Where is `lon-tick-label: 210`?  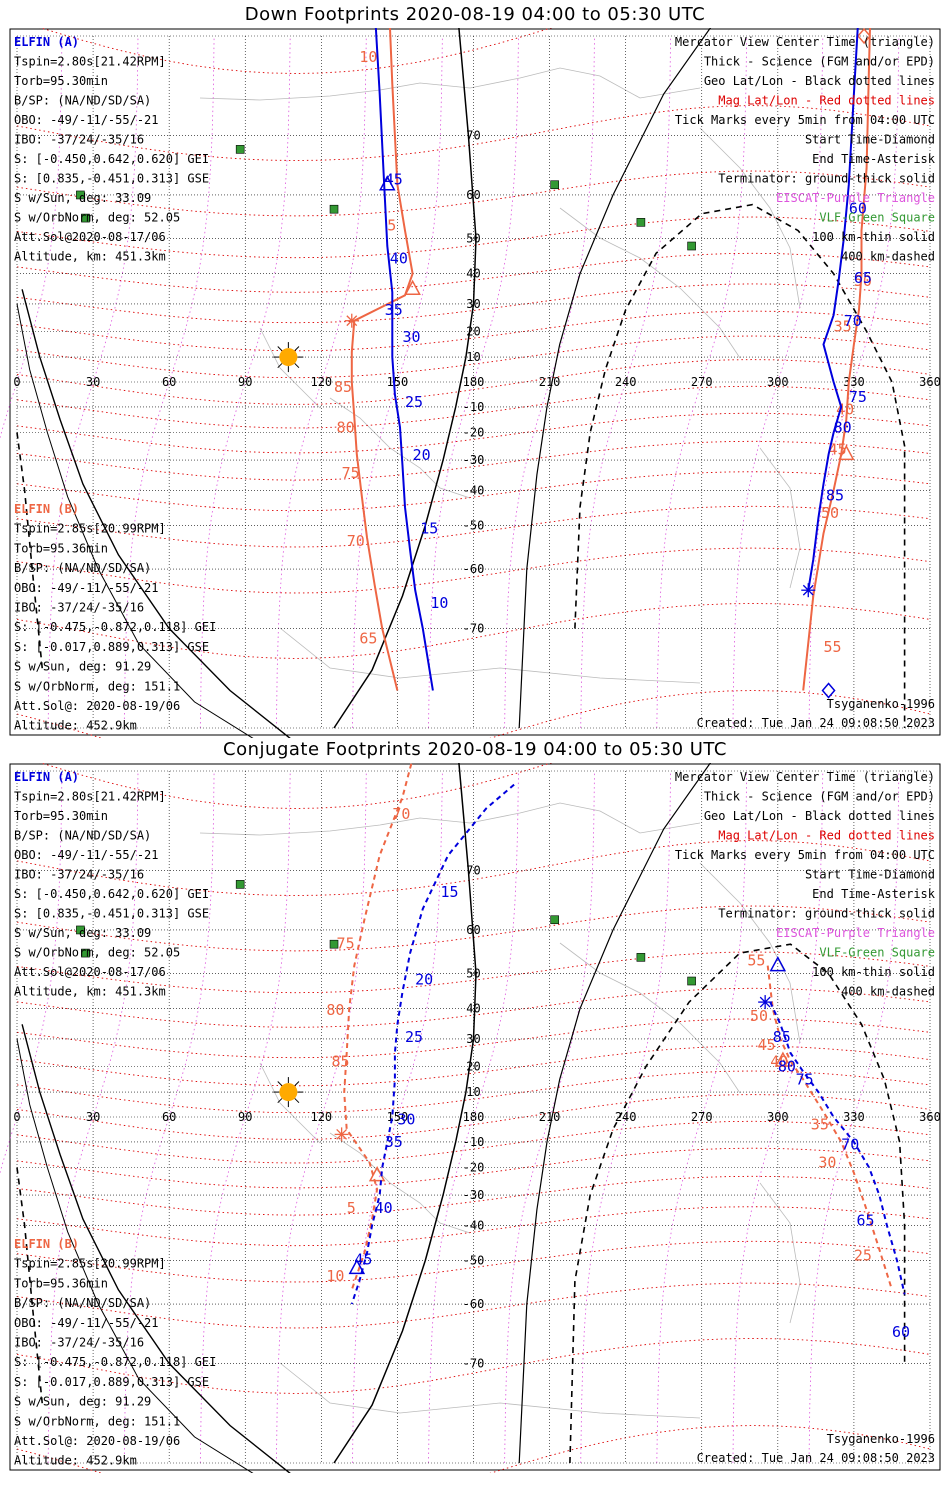 lon-tick-label: 210 is located at coordinates (550, 1117).